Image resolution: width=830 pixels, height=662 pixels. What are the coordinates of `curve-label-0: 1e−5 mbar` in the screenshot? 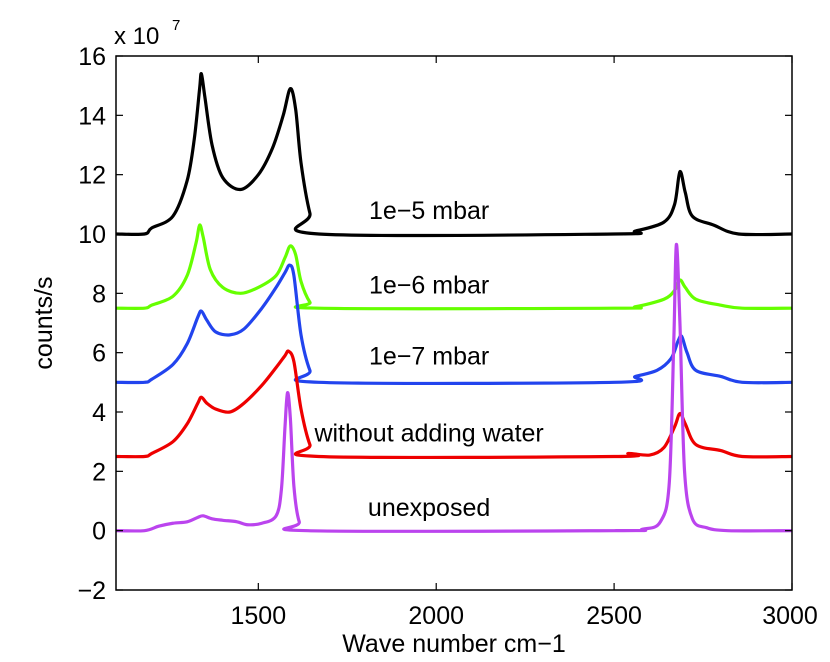 It's located at (429, 211).